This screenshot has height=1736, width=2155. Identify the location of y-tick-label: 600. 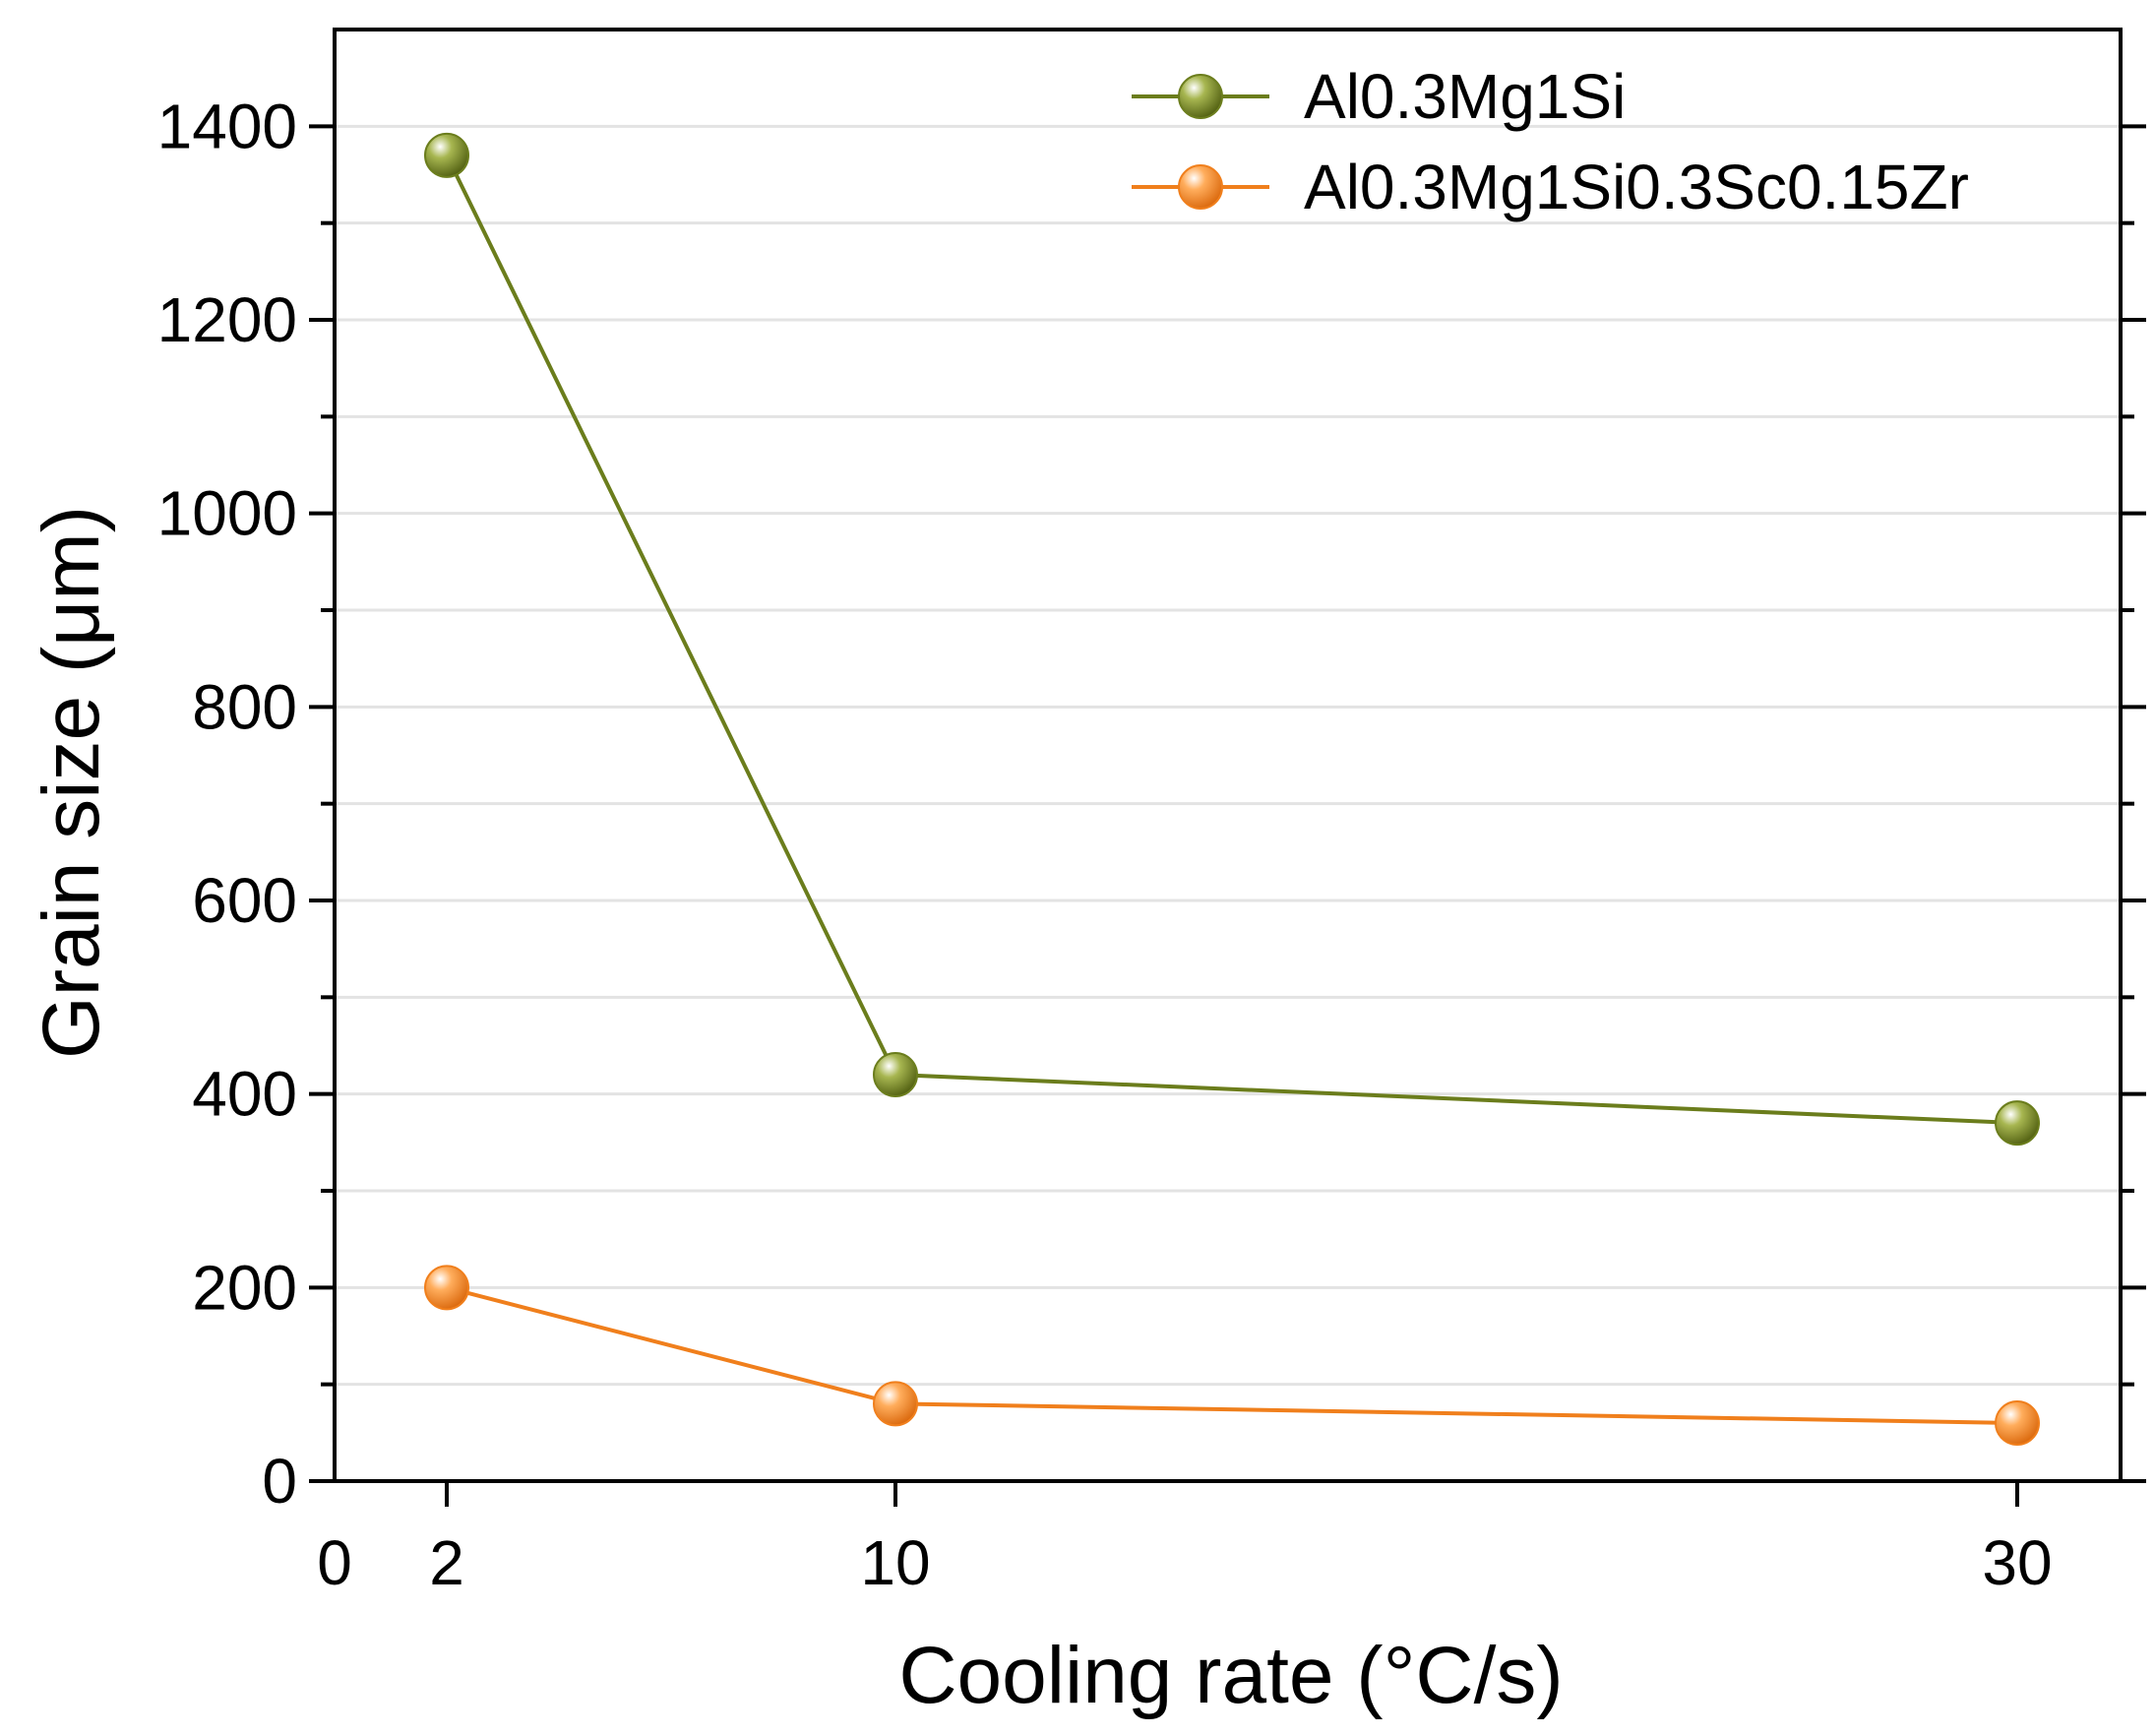
(244, 900).